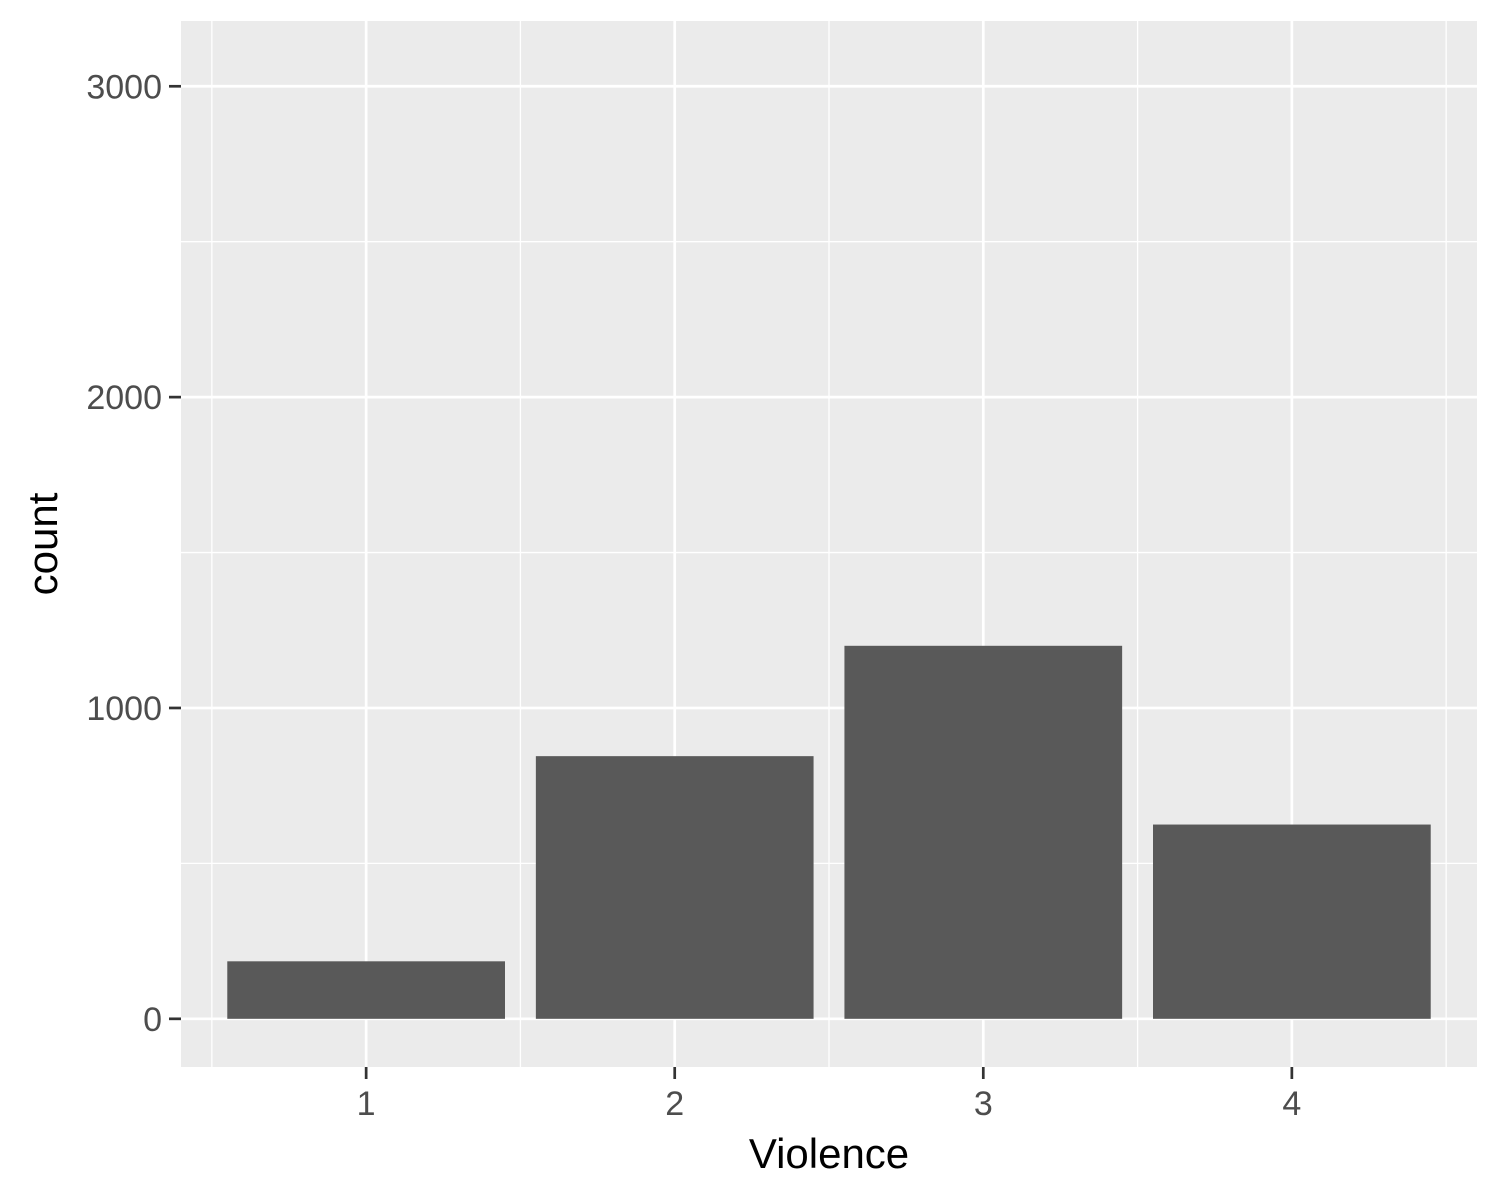 The width and height of the screenshot is (1500, 1200). I want to click on y-axis: 0 1000 2000 3000, so click(133, 553).